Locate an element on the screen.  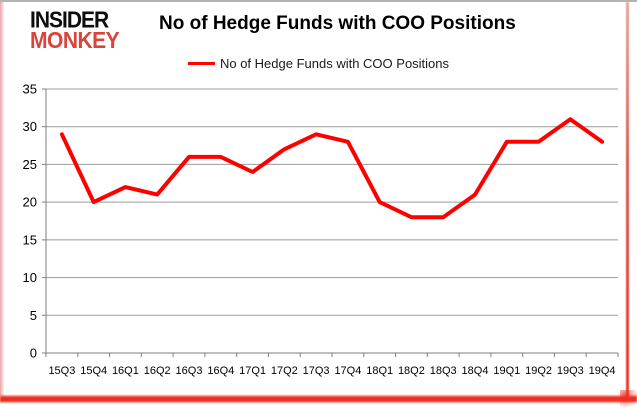
svg-text: 18Q3 is located at coordinates (443, 371).